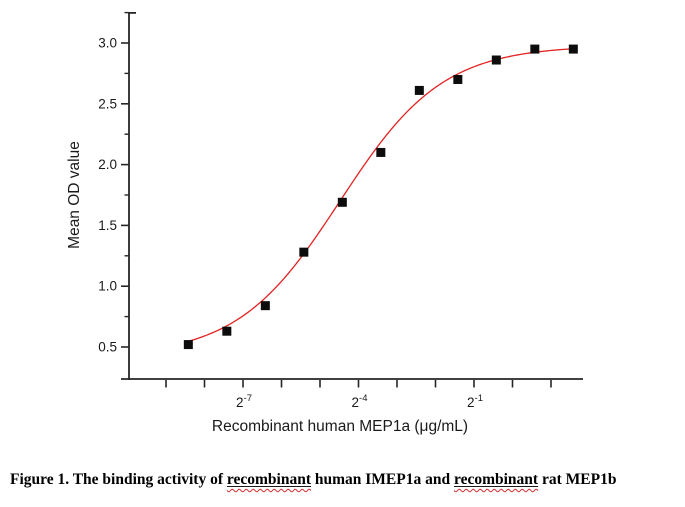 This screenshot has height=507, width=685. I want to click on y-tick-label: 3.0, so click(107, 43).